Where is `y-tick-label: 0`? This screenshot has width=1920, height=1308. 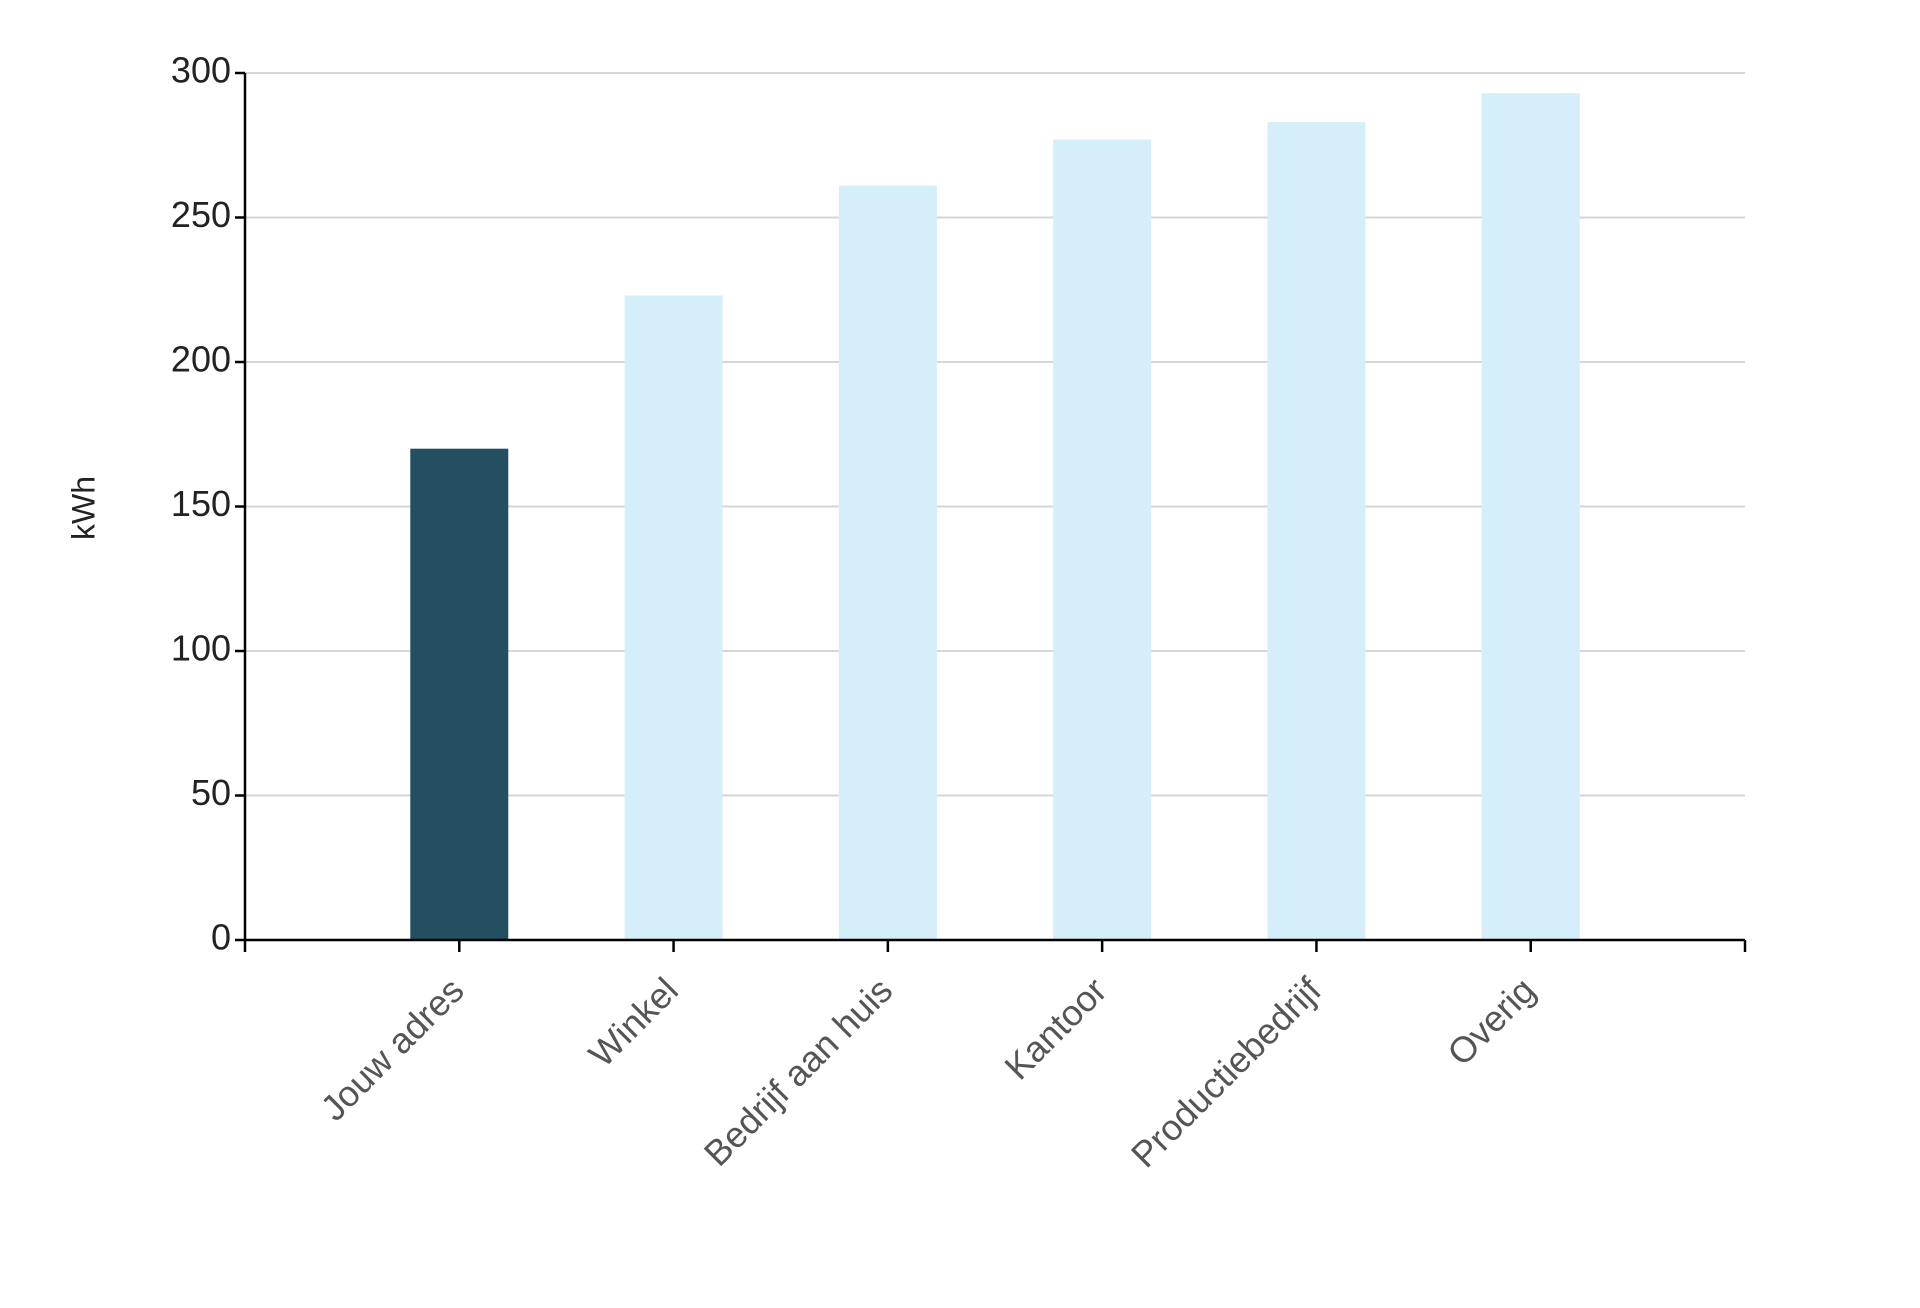
y-tick-label: 0 is located at coordinates (221, 937).